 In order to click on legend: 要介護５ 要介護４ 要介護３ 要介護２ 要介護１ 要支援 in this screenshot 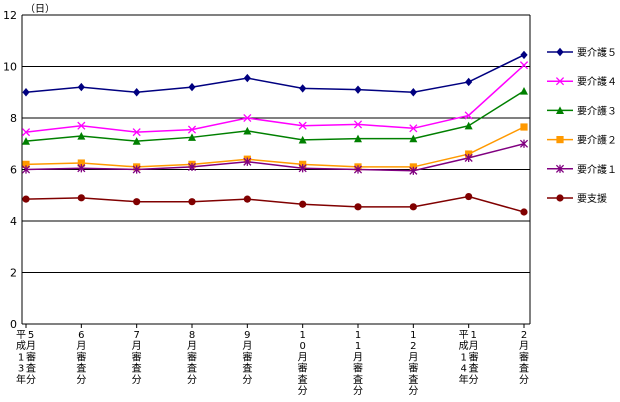, I will do `click(582, 125)`.